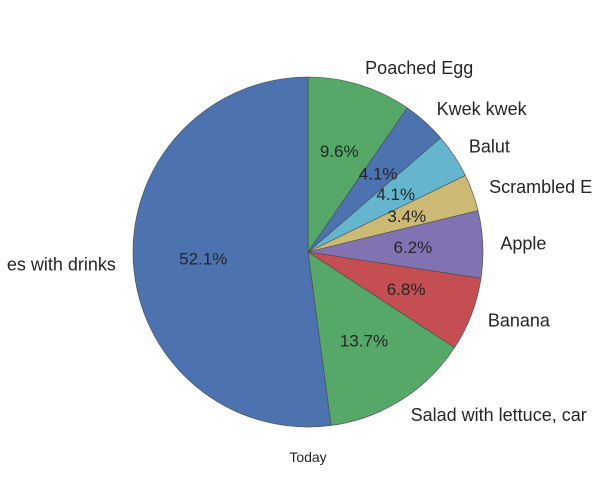 This screenshot has height=500, width=600. I want to click on slice-category-label: Banana, so click(519, 321).